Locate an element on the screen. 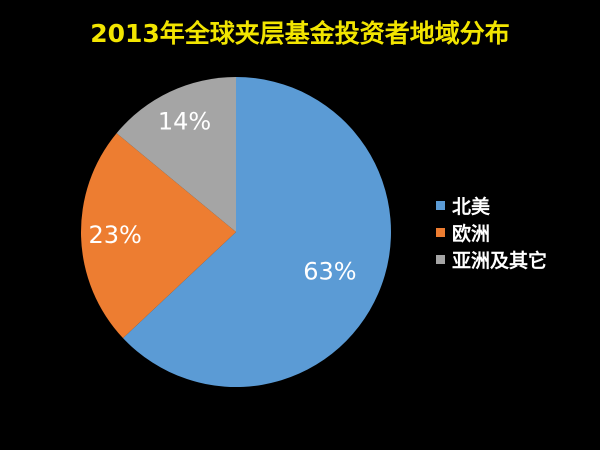  pie-label-asia-other: 14% is located at coordinates (184, 122).